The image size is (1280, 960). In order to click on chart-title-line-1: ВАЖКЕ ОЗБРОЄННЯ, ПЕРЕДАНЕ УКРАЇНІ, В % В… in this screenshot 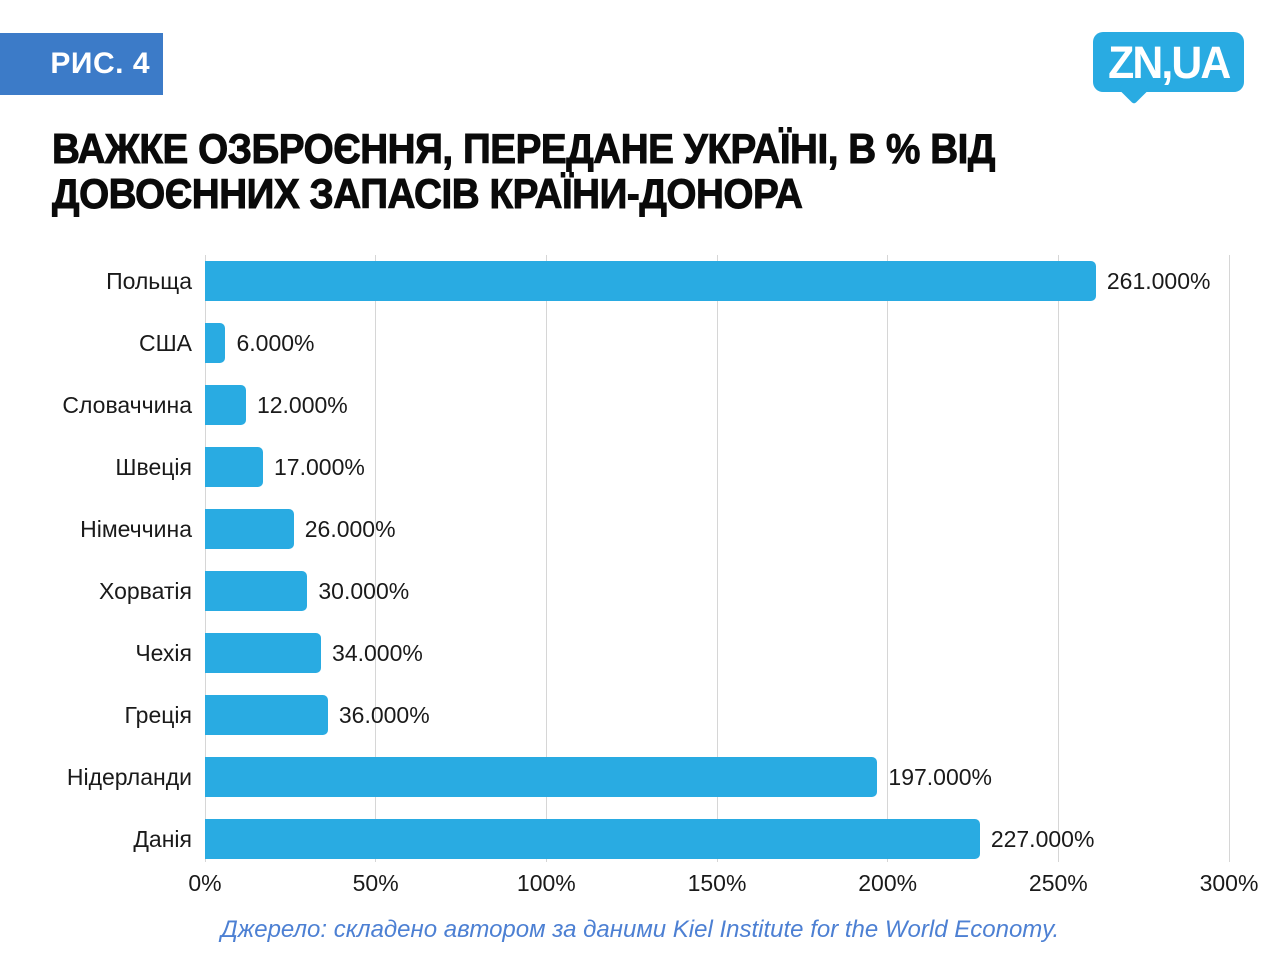, I will do `click(524, 148)`.